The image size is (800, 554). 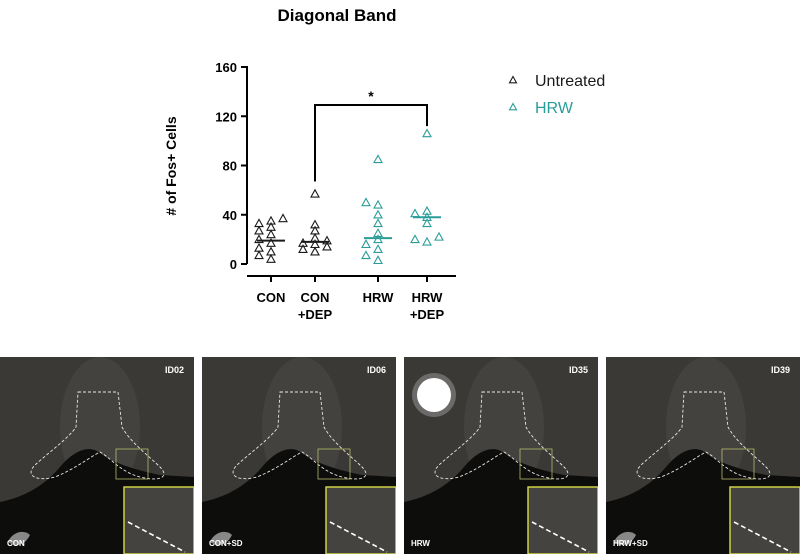 I want to click on y-axis-label: # of Fos+ Cells, so click(x=171, y=165).